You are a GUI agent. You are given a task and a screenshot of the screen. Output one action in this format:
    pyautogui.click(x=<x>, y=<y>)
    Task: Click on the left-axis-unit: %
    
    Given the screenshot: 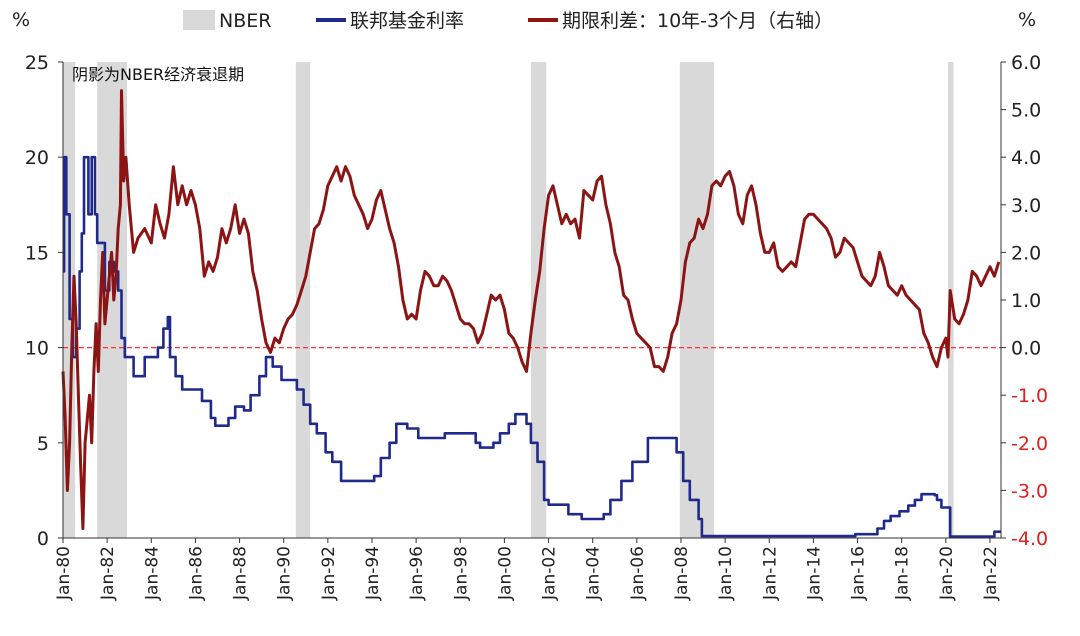 What is the action you would take?
    pyautogui.click(x=21, y=20)
    